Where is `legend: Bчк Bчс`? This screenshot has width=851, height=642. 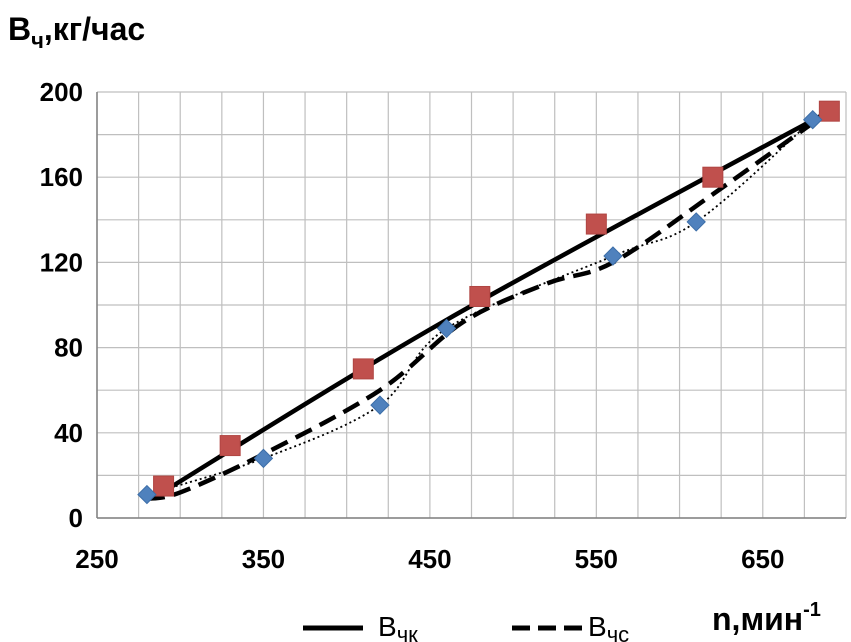
legend: Bчк Bчс is located at coordinates (466, 626).